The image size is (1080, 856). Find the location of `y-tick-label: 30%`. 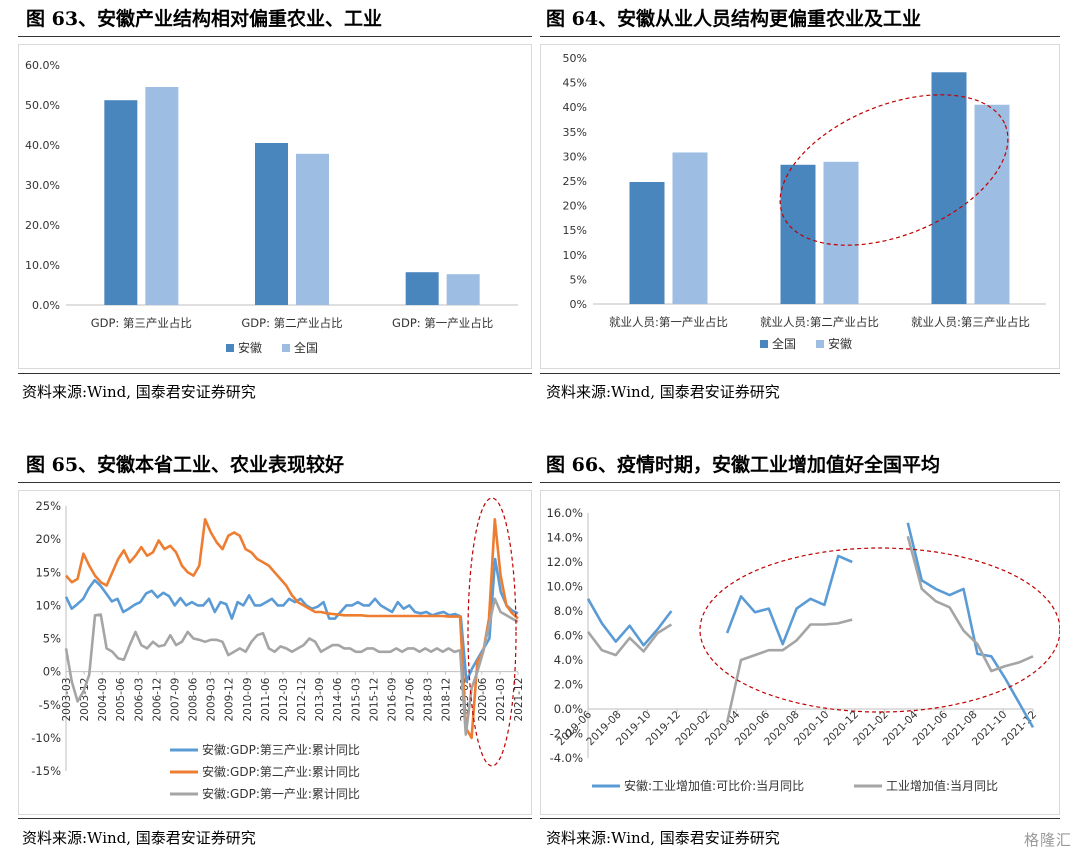

y-tick-label: 30% is located at coordinates (575, 156).